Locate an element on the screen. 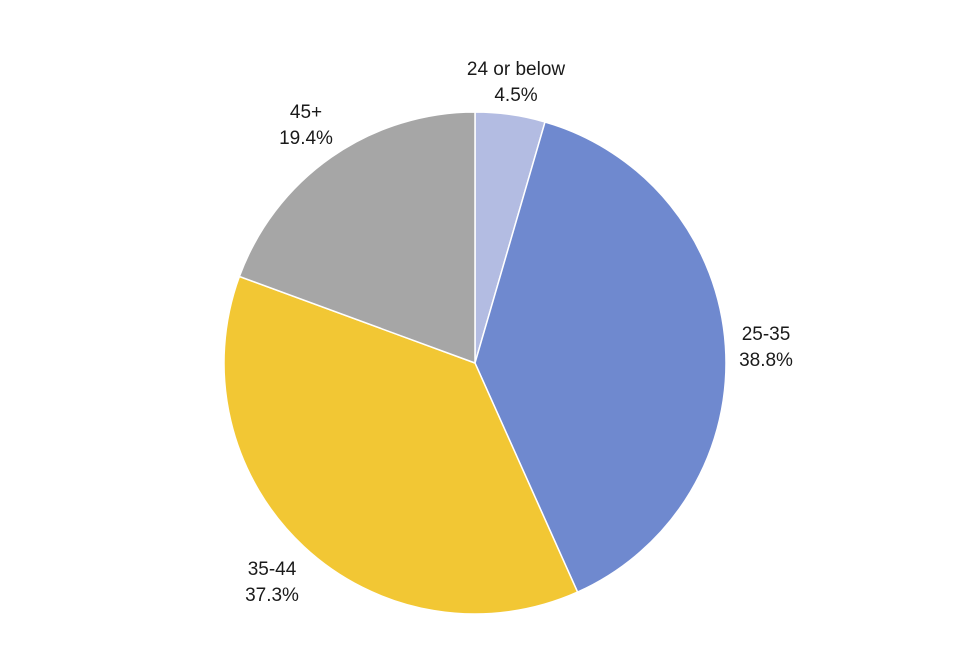 The image size is (970, 660). slice-value-label: 4.5% is located at coordinates (515, 95).